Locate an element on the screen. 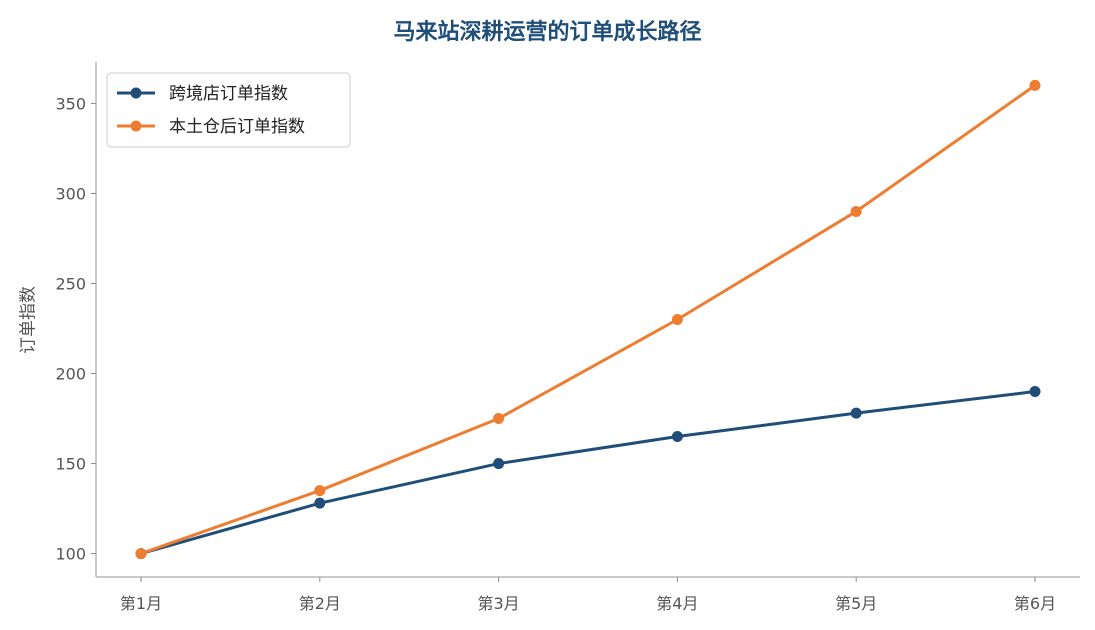  y-tick-label: 300 is located at coordinates (70, 193).